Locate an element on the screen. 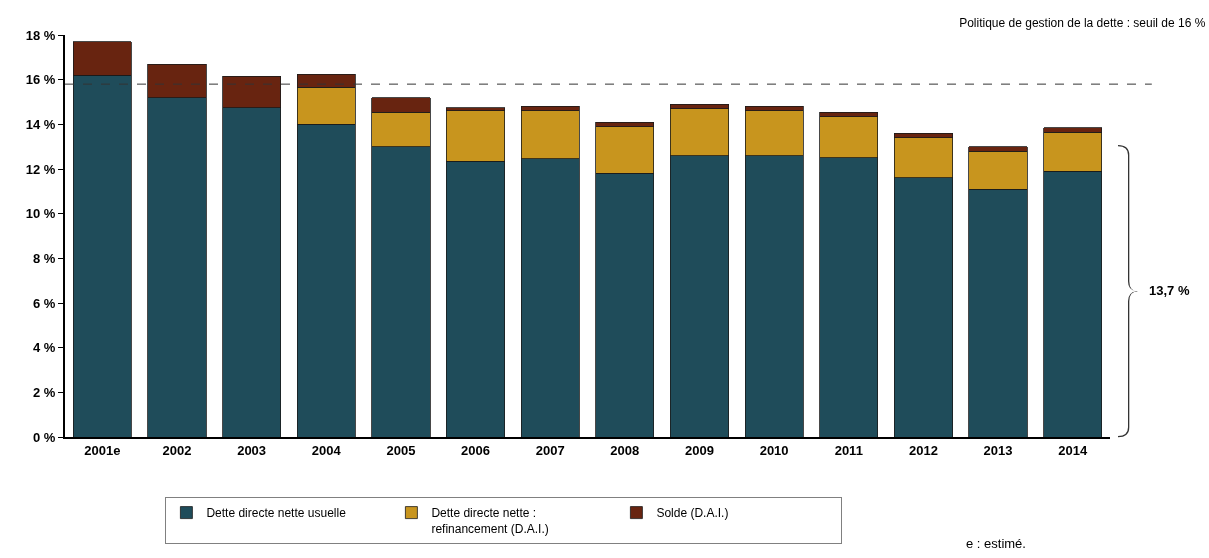 Image resolution: width=1209 pixels, height=558 pixels. legend-label: Dette directe nette : refinancement (D.A.I.) is located at coordinates (490, 521).